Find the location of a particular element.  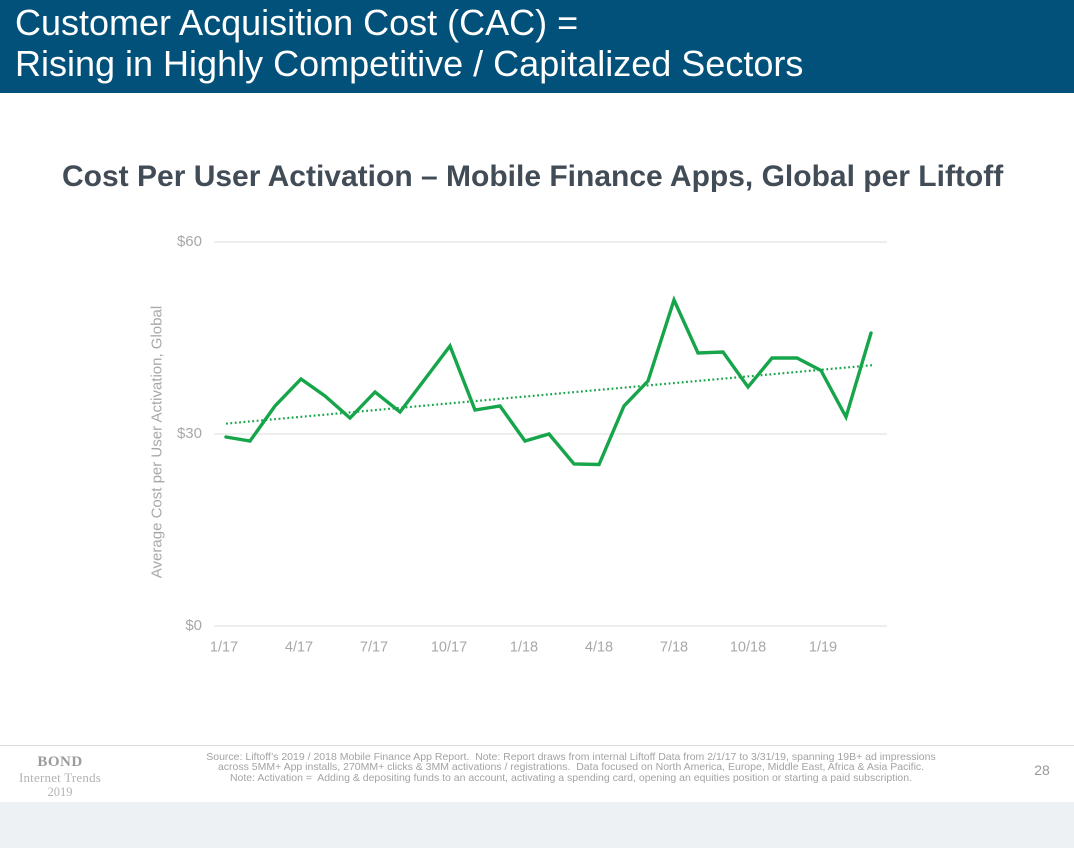

svg-text:Average Cost per User Activati: Average Cost per User Activation, Global is located at coordinates (157, 442).